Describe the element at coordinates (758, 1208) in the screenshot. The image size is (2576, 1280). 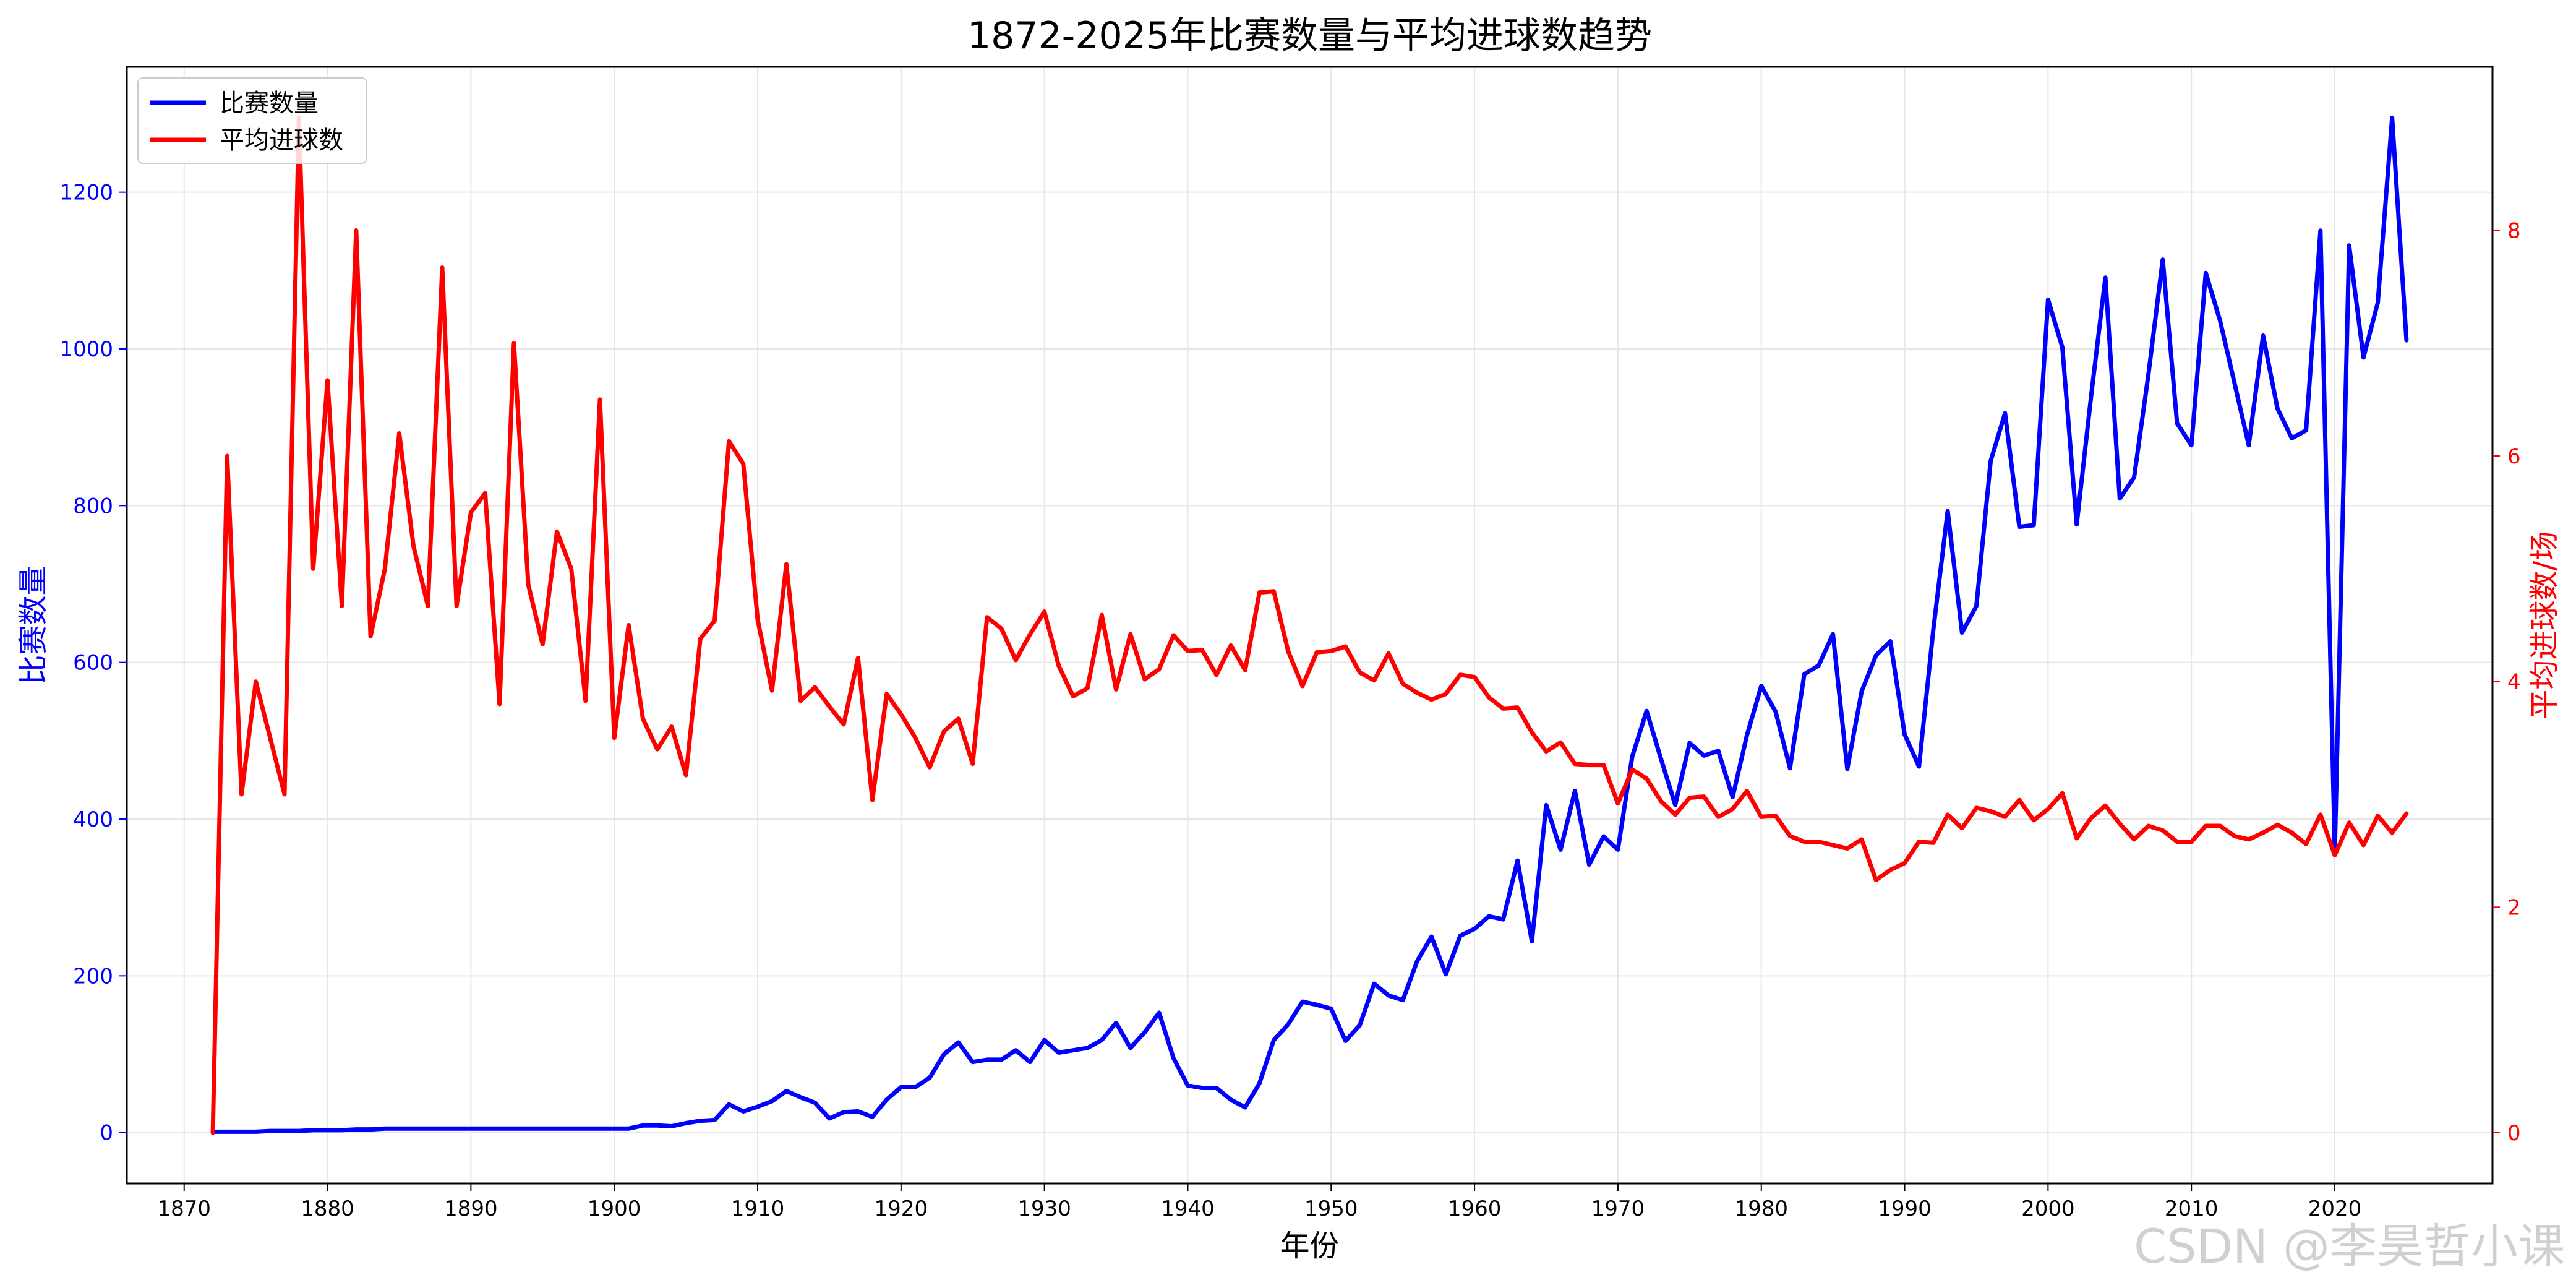
I see `x-tick-label: 1910` at that location.